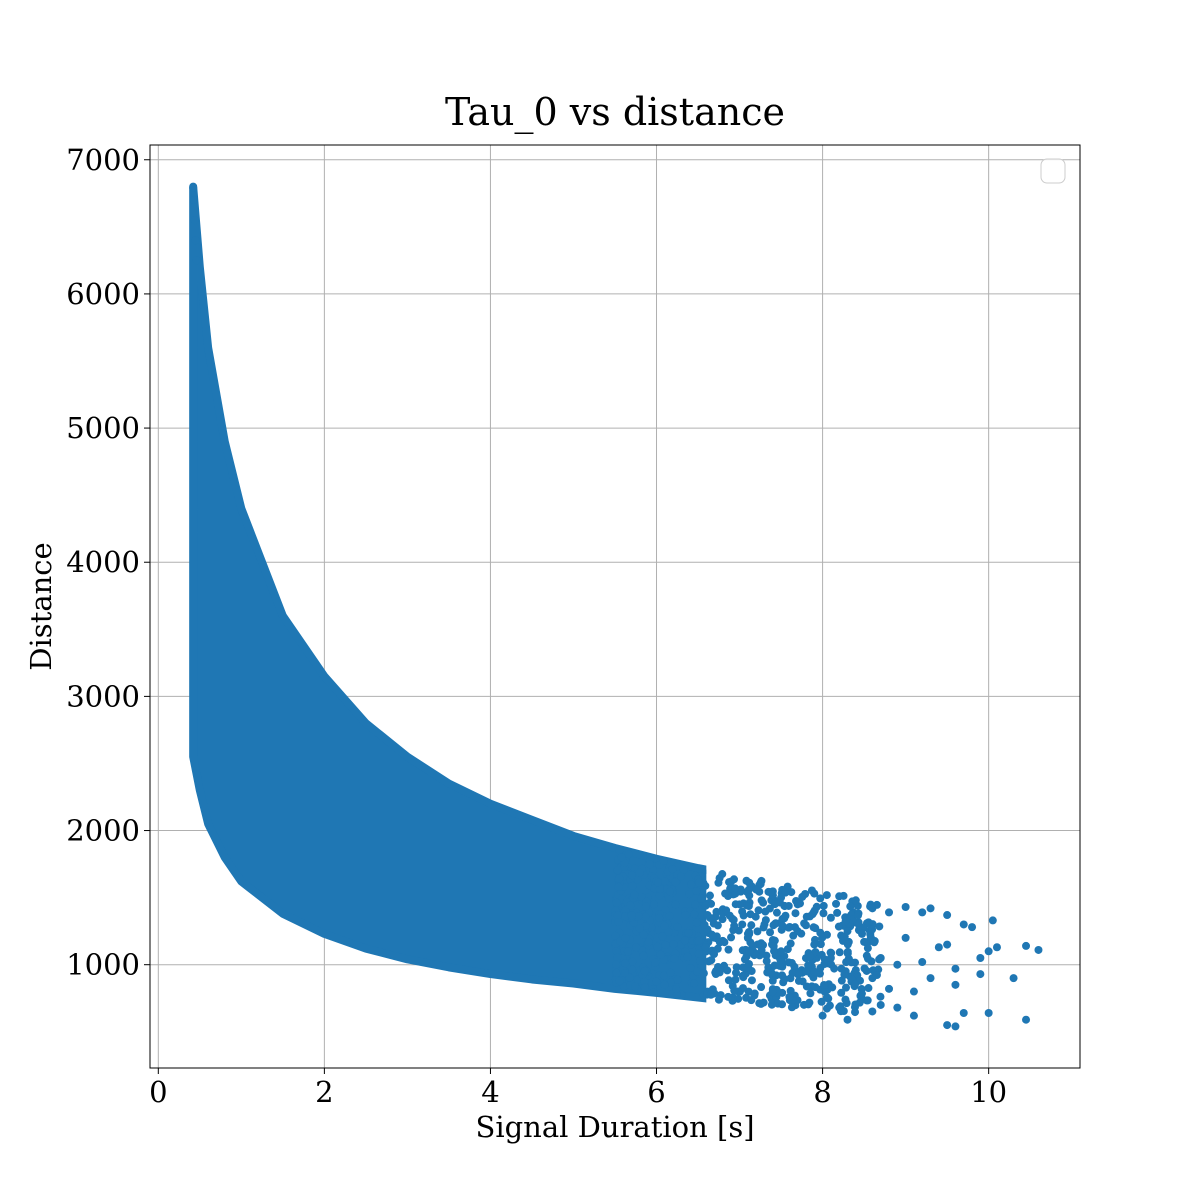 This screenshot has width=1200, height=1200. I want to click on y-tick-label: 1000, so click(103, 965).